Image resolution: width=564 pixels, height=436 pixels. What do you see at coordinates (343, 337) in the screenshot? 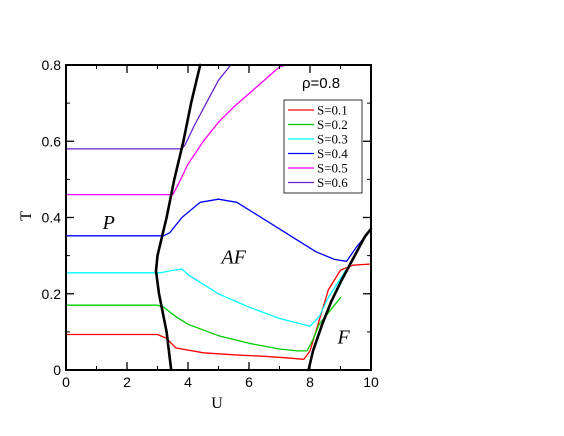
I see `region-label-f: F` at bounding box center [343, 337].